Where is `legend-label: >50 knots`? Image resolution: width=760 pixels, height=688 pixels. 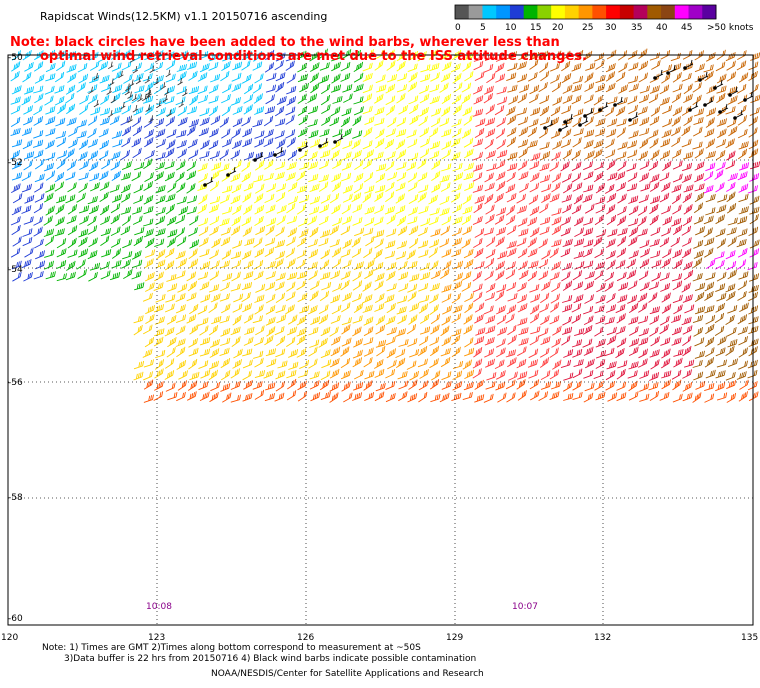 legend-label: >50 knots is located at coordinates (730, 28).